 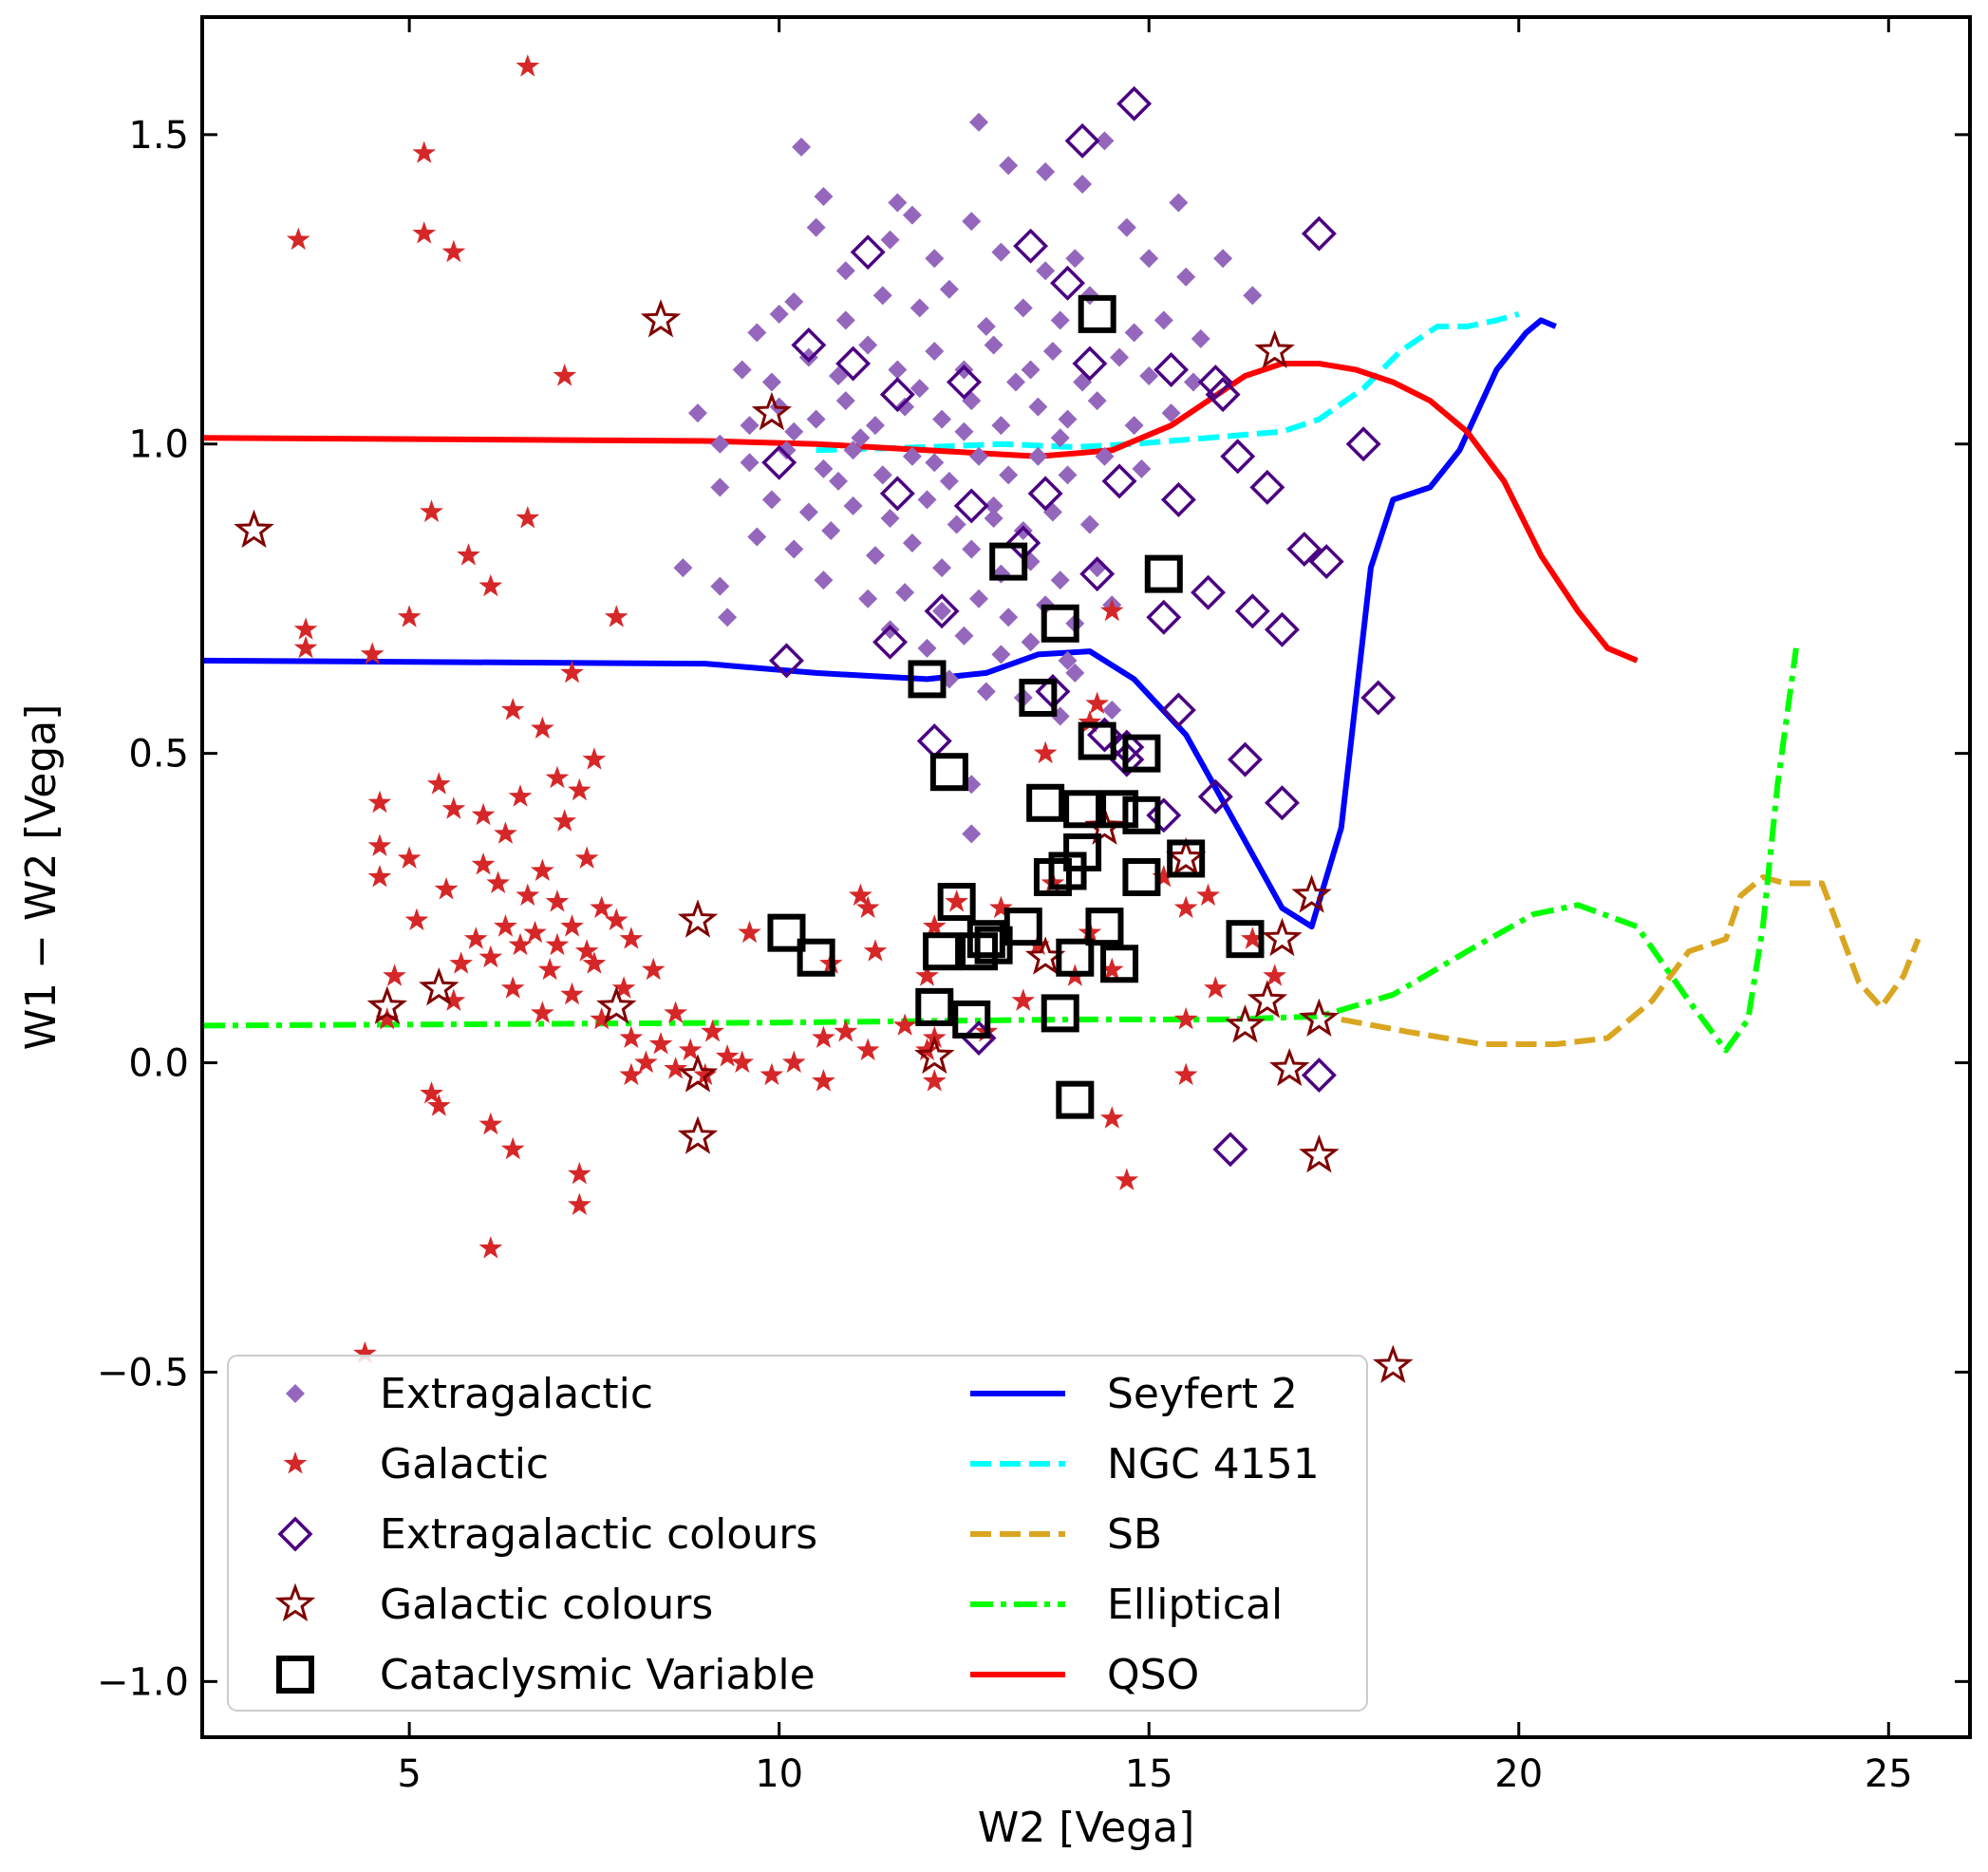 I want to click on legend-label: Seyfert 2, so click(x=1202, y=1394).